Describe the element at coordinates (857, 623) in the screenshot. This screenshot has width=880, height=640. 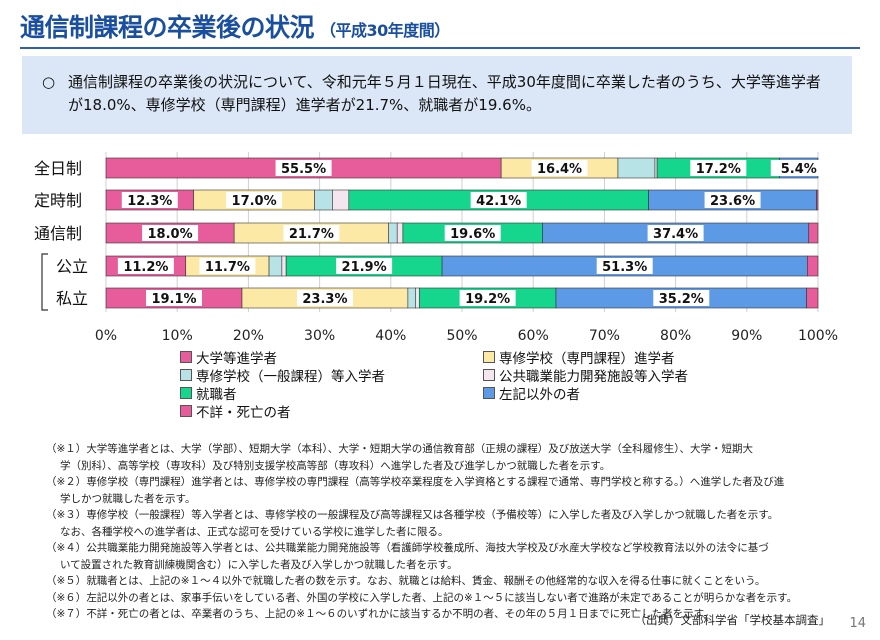
I see `page-number: 14` at that location.